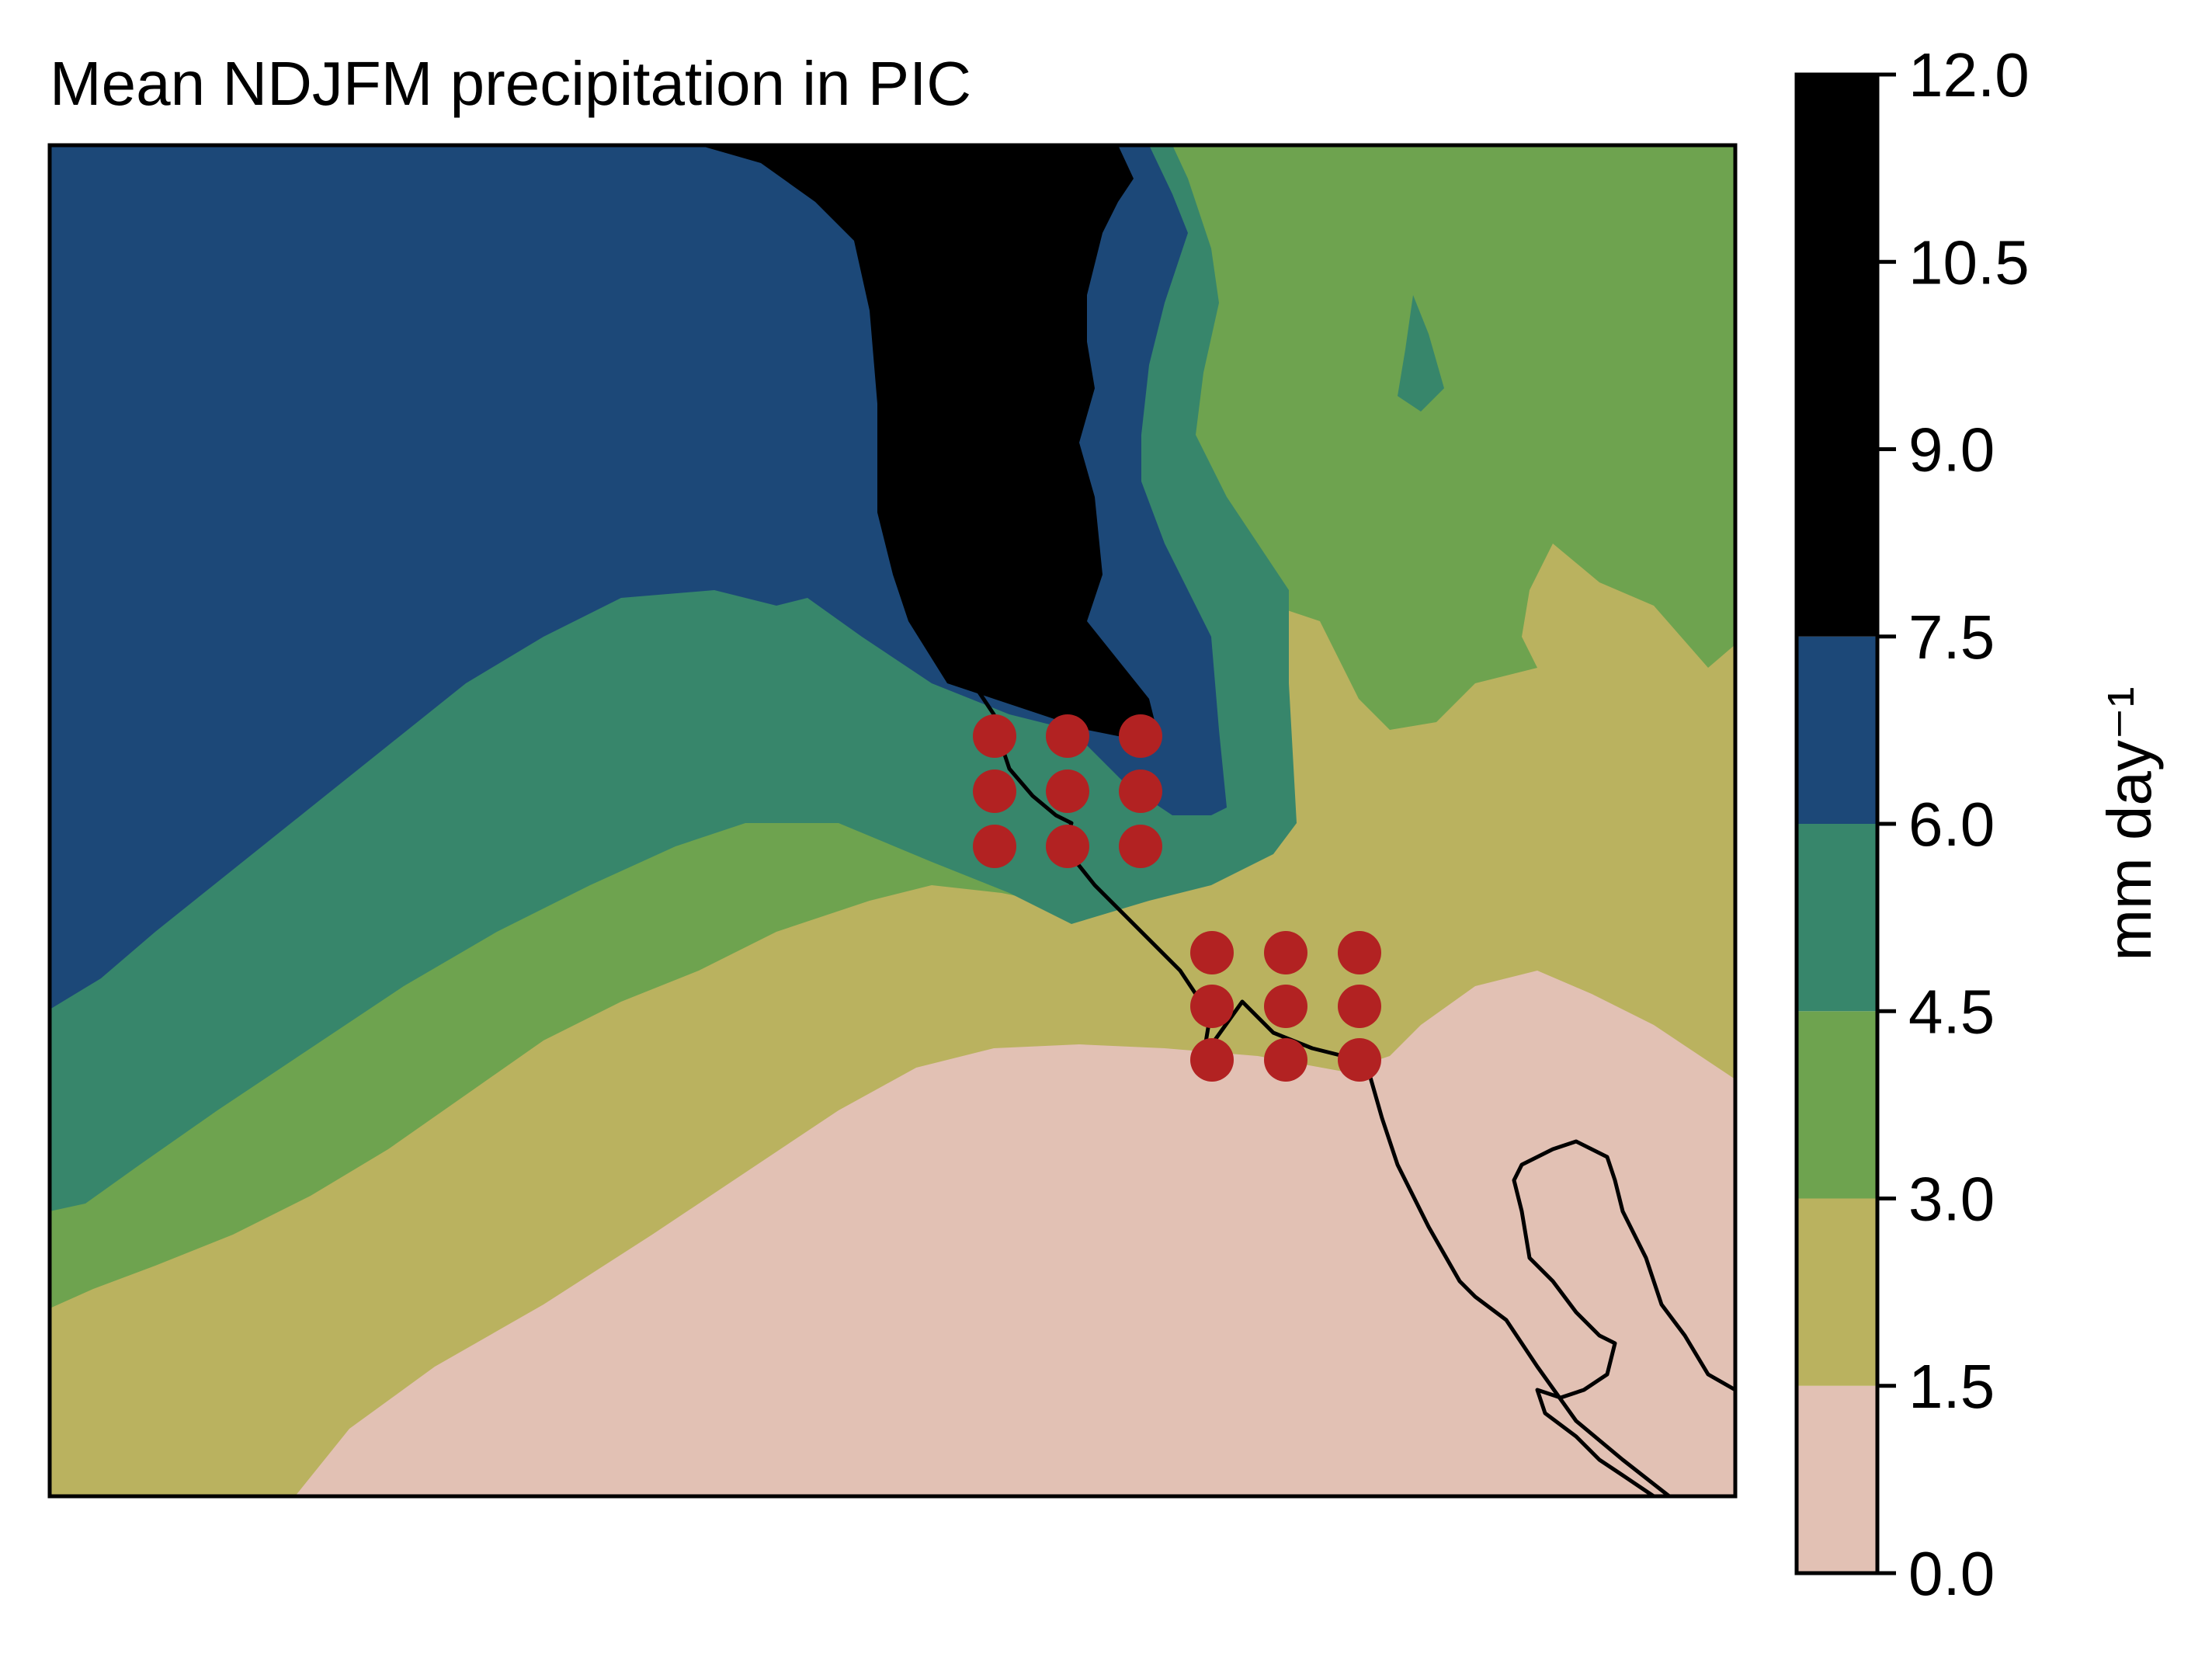  What do you see at coordinates (2129, 824) in the screenshot?
I see `colorbar-label: mm day⁻¹` at bounding box center [2129, 824].